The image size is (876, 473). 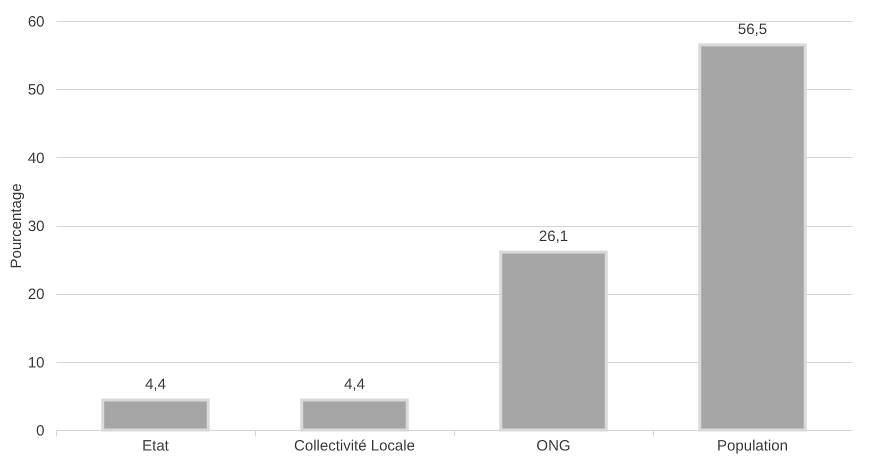 What do you see at coordinates (36, 363) in the screenshot?
I see `y-tick-label: 10` at bounding box center [36, 363].